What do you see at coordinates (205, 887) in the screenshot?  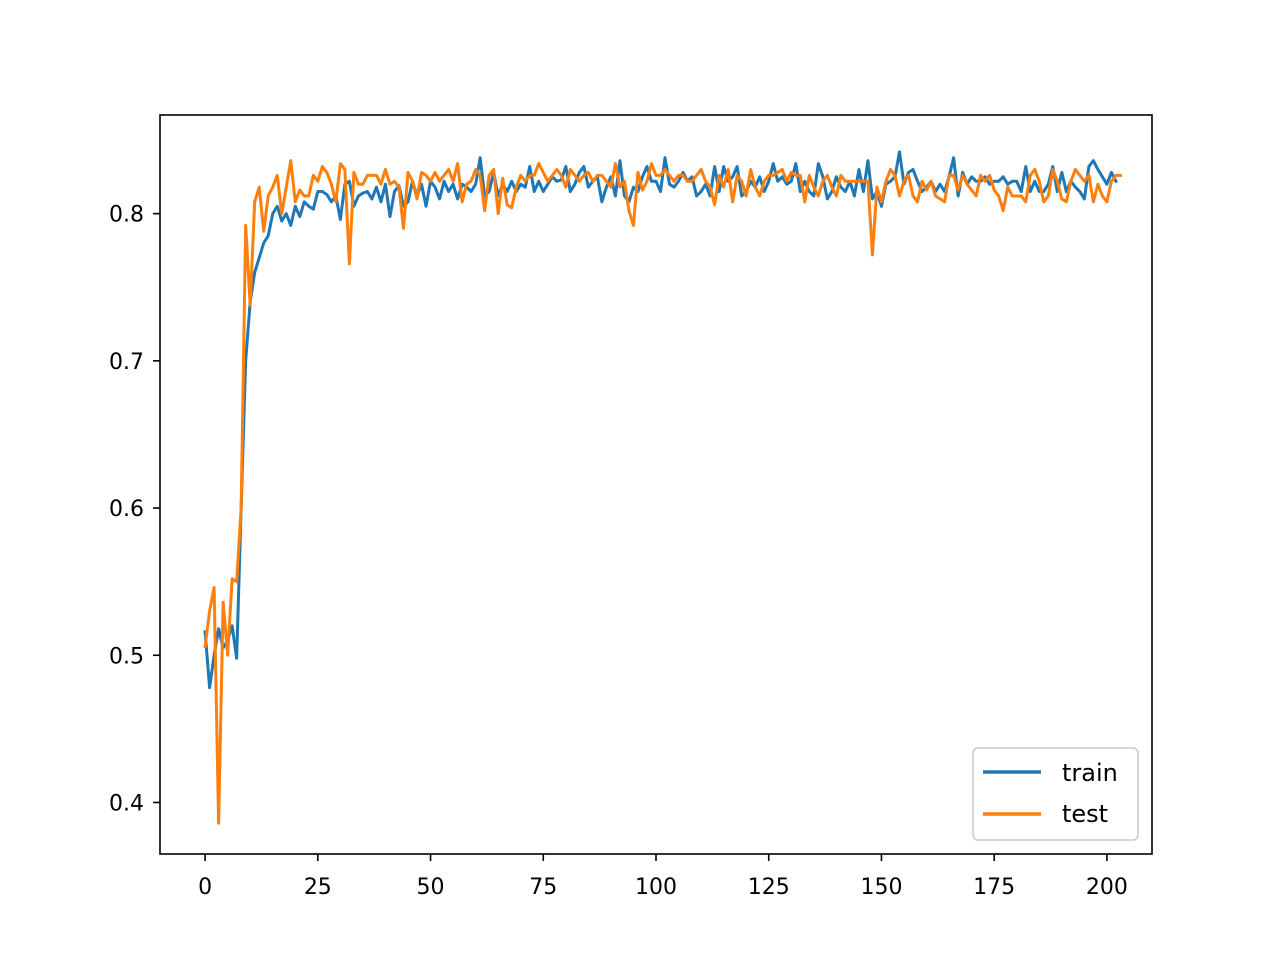 I see `x-tick-label: 0` at bounding box center [205, 887].